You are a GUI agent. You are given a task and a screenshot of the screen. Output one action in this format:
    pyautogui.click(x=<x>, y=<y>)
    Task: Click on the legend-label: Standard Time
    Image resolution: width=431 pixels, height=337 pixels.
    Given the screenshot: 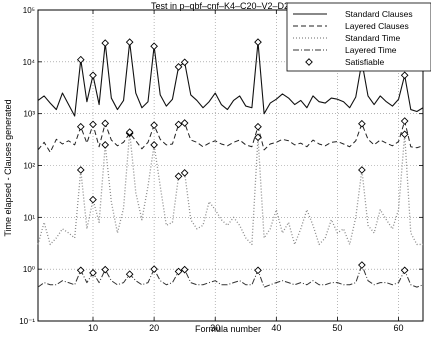 What is the action you would take?
    pyautogui.click(x=373, y=38)
    